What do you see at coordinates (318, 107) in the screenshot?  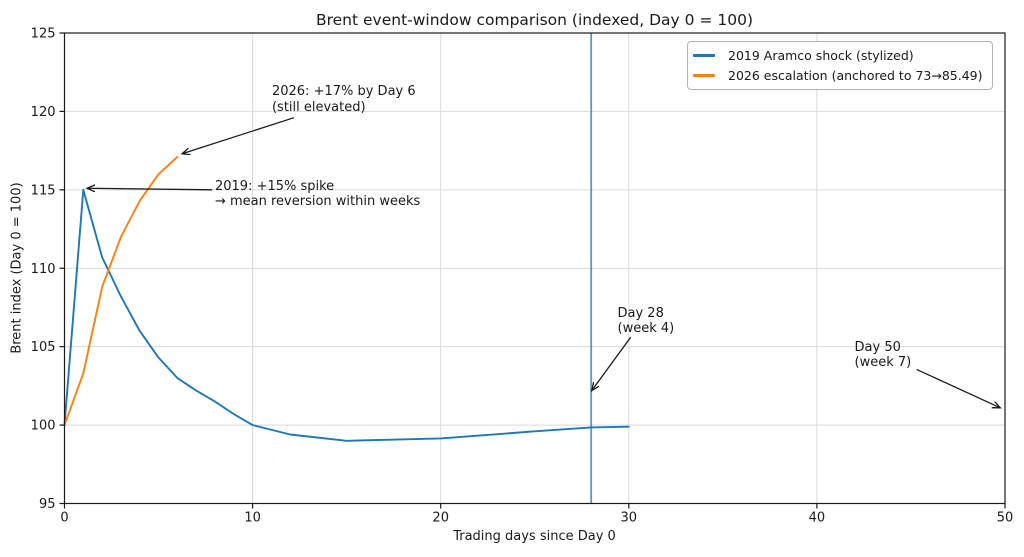 I see `annotation-line: (still elevated)` at bounding box center [318, 107].